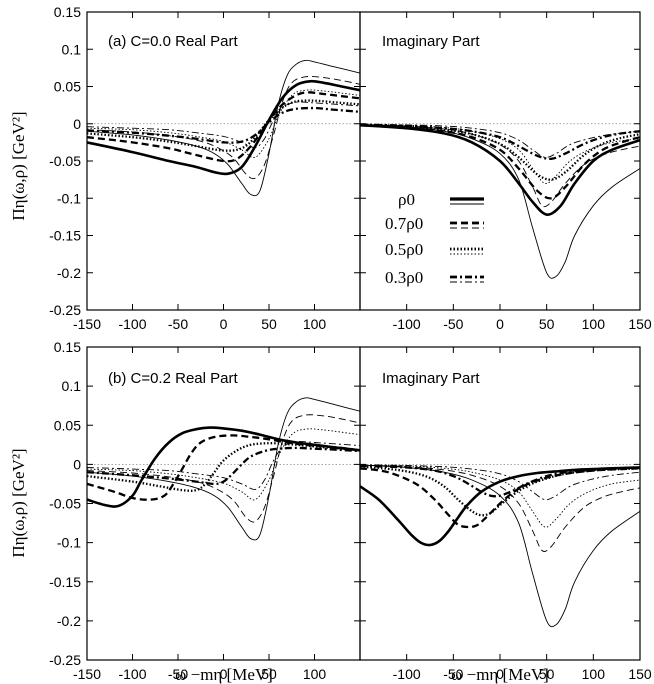  Describe the element at coordinates (173, 41) in the screenshot. I see `panel-title: (a) C=0.0 Real Part` at that location.